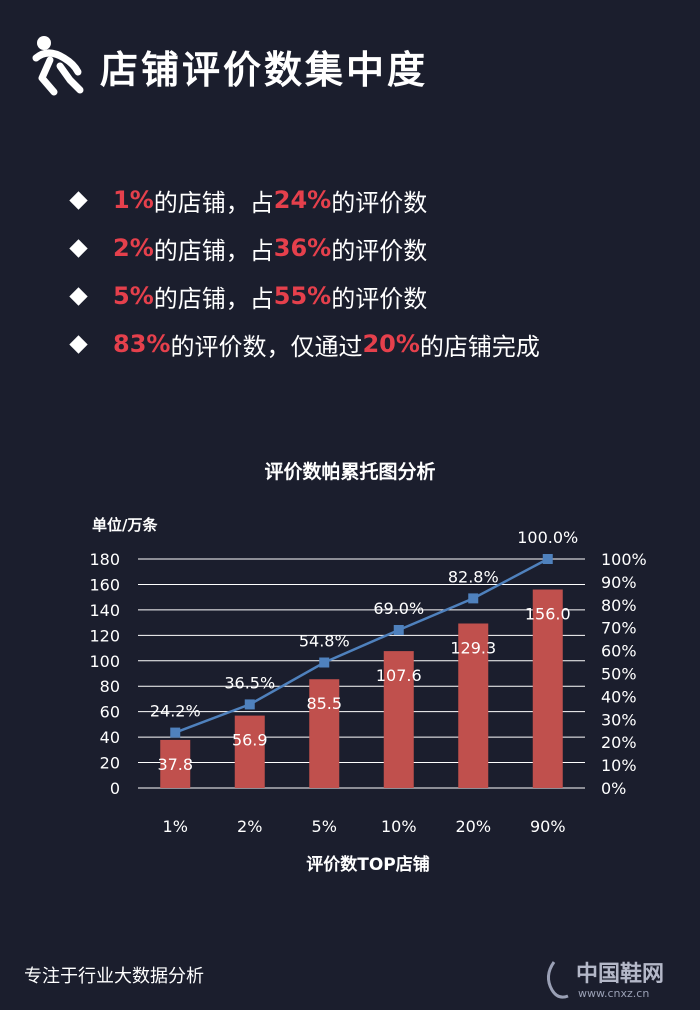  I want to click on y-tick-label: 0, so click(115, 788).